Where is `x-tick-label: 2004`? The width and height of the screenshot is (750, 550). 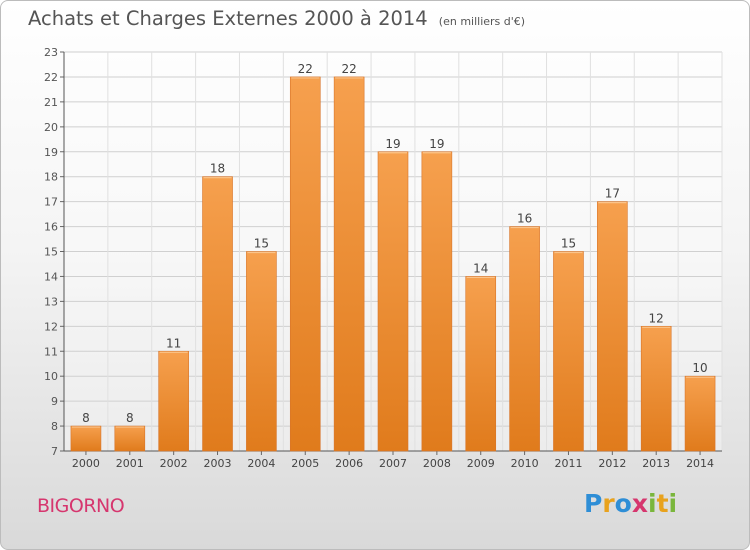
x-tick-label: 2004 is located at coordinates (261, 463).